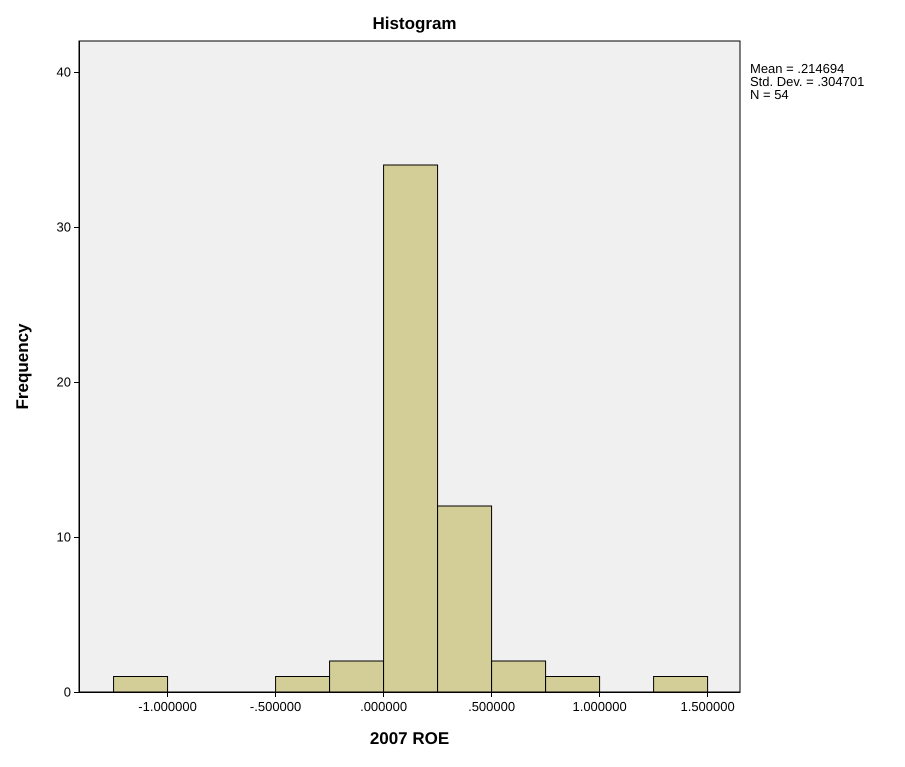 The image size is (905, 767). I want to click on chart-title: Histogram, so click(414, 23).